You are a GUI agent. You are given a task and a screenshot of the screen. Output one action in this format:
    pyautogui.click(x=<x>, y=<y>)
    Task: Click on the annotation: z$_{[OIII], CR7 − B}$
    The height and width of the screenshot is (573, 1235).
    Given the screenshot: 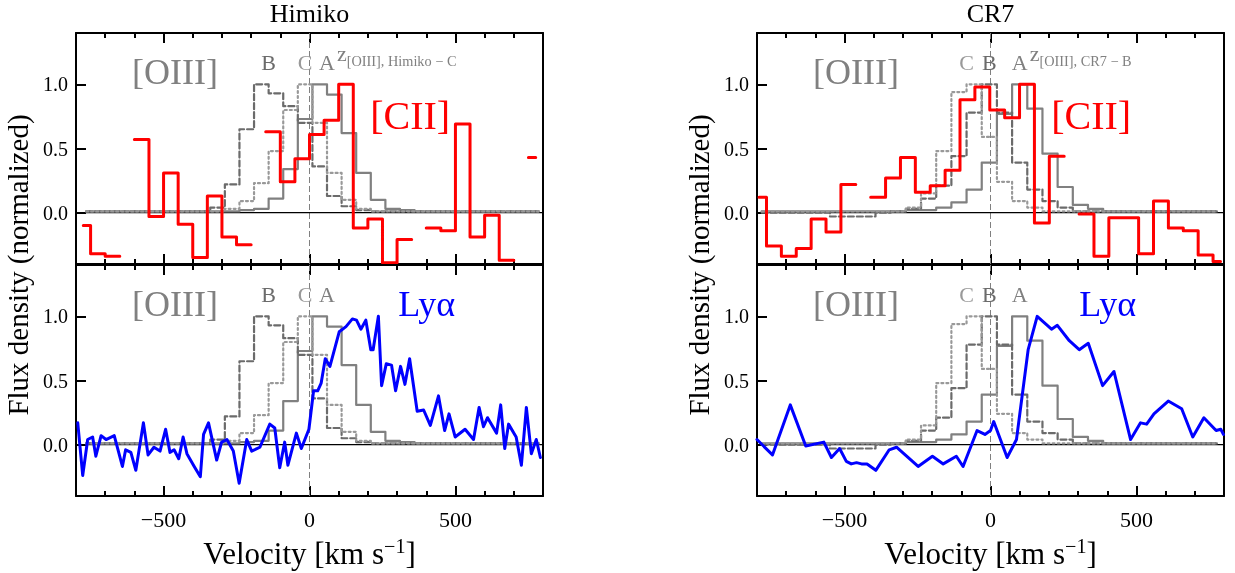 What is the action you would take?
    pyautogui.click(x=1080, y=55)
    